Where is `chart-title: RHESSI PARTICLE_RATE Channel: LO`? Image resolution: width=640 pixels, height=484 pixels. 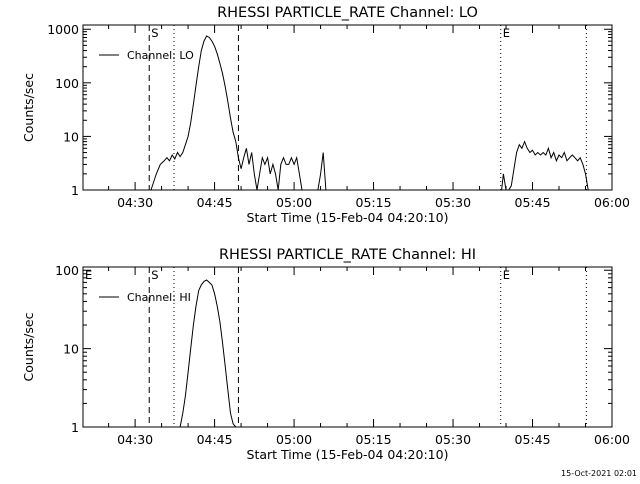 chart-title: RHESSI PARTICLE_RATE Channel: LO is located at coordinates (347, 13).